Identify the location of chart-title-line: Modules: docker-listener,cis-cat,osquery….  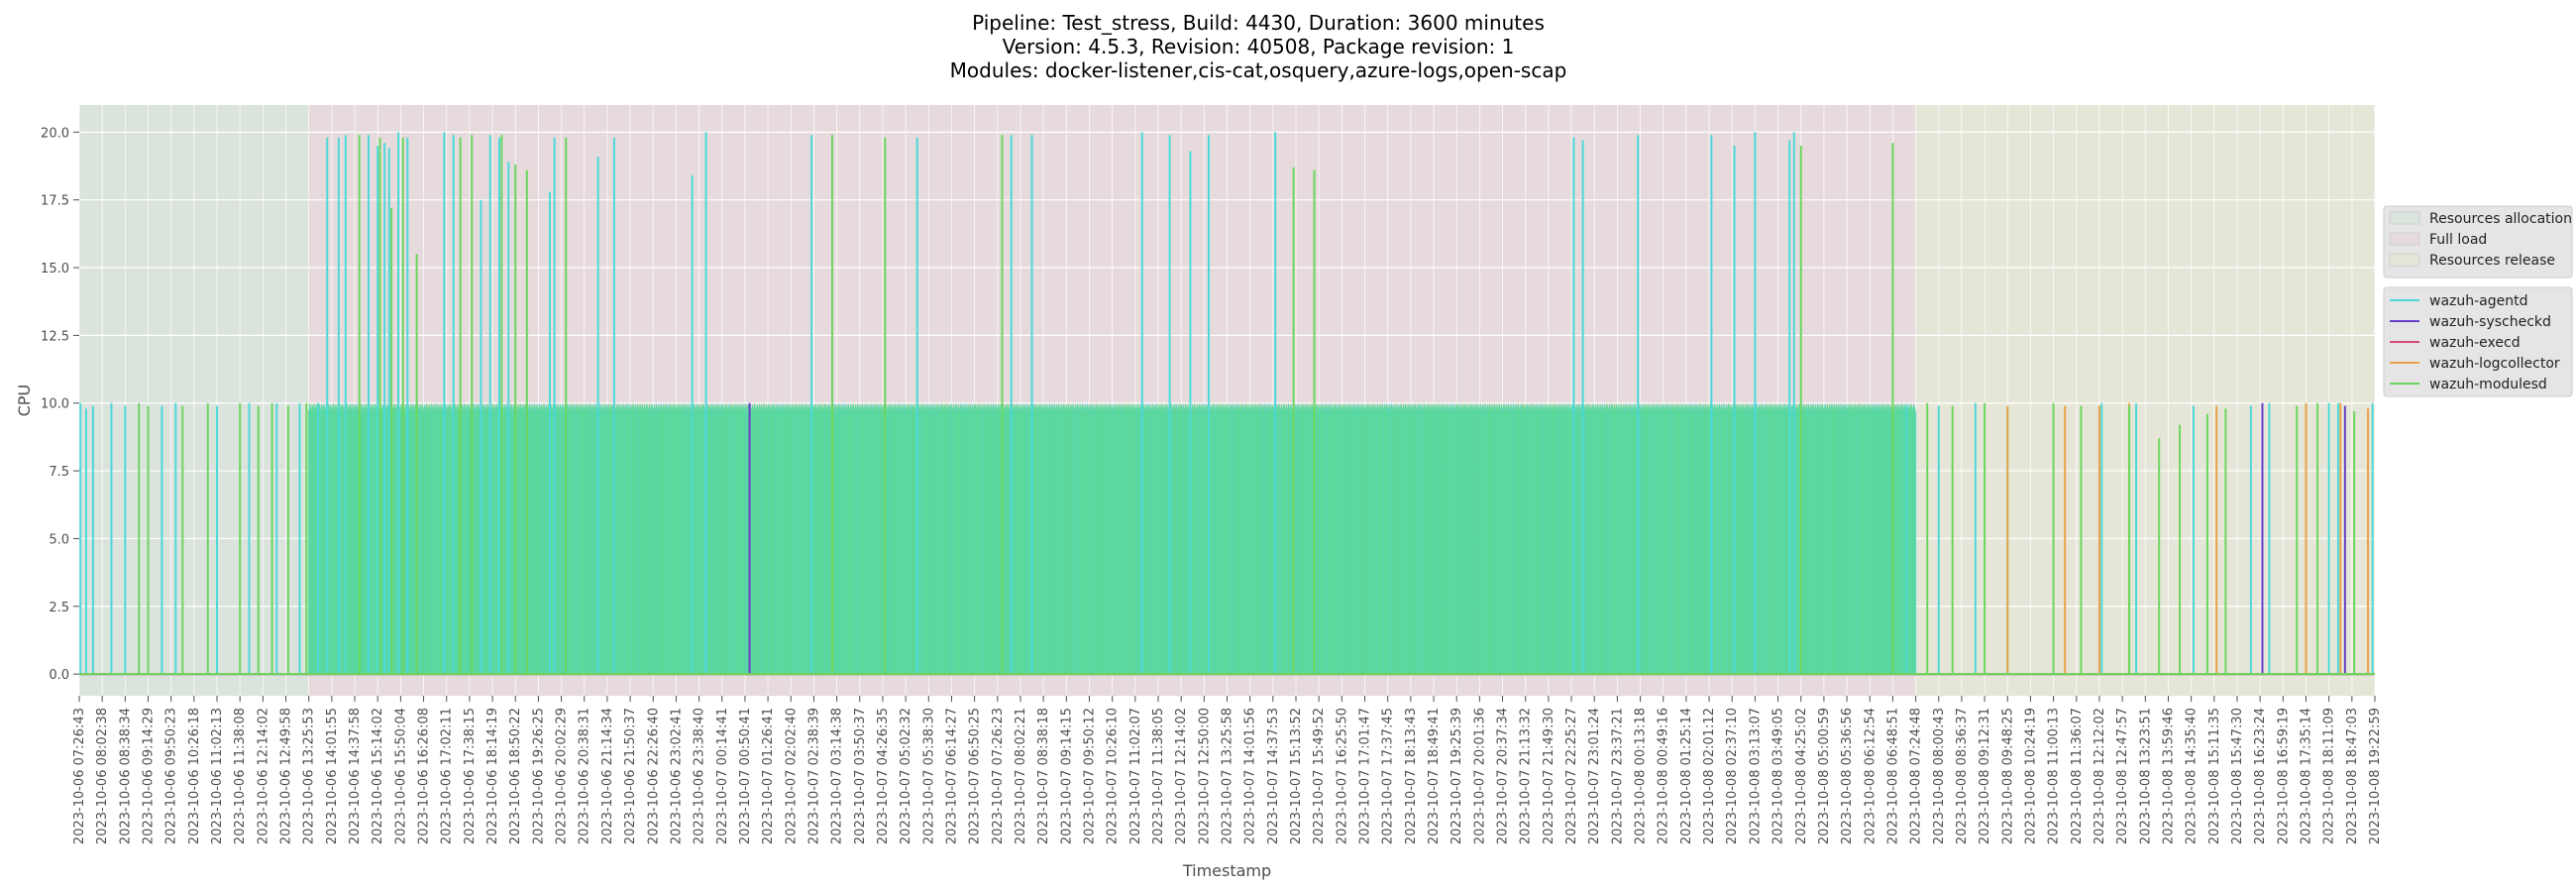
(1259, 70).